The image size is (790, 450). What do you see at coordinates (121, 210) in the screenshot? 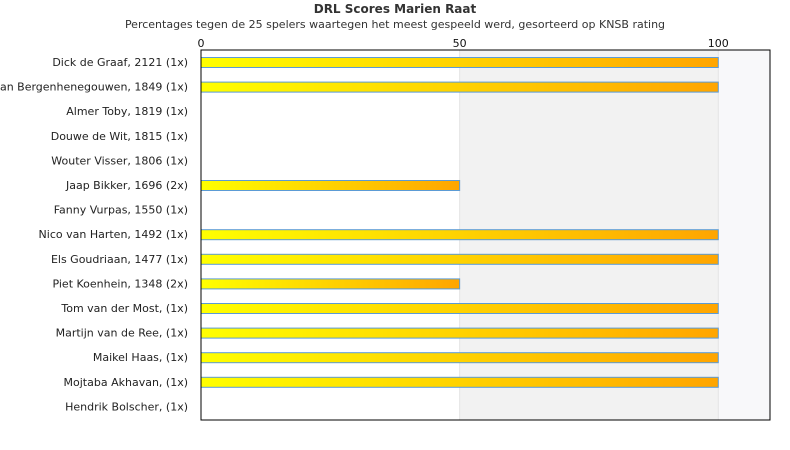
I see `category-label: Fanny Vurpas, 1550 (1x)` at bounding box center [121, 210].